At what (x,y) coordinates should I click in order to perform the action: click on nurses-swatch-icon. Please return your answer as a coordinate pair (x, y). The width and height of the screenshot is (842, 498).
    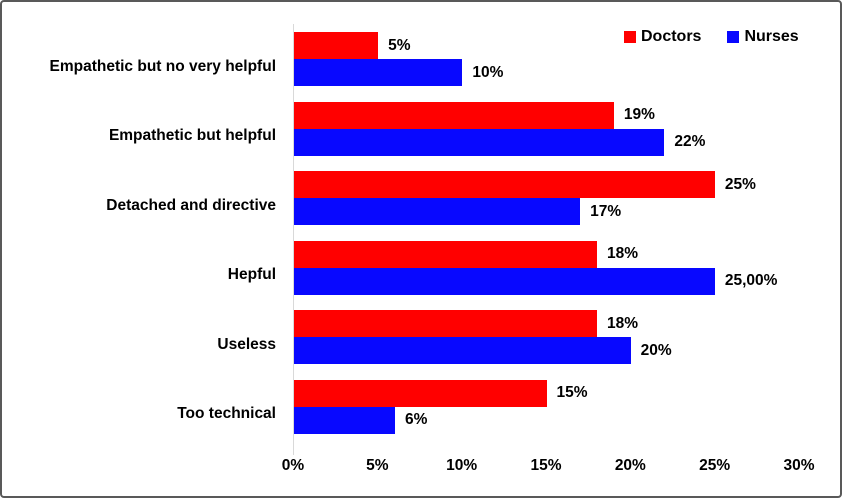
    Looking at the image, I should click on (733, 37).